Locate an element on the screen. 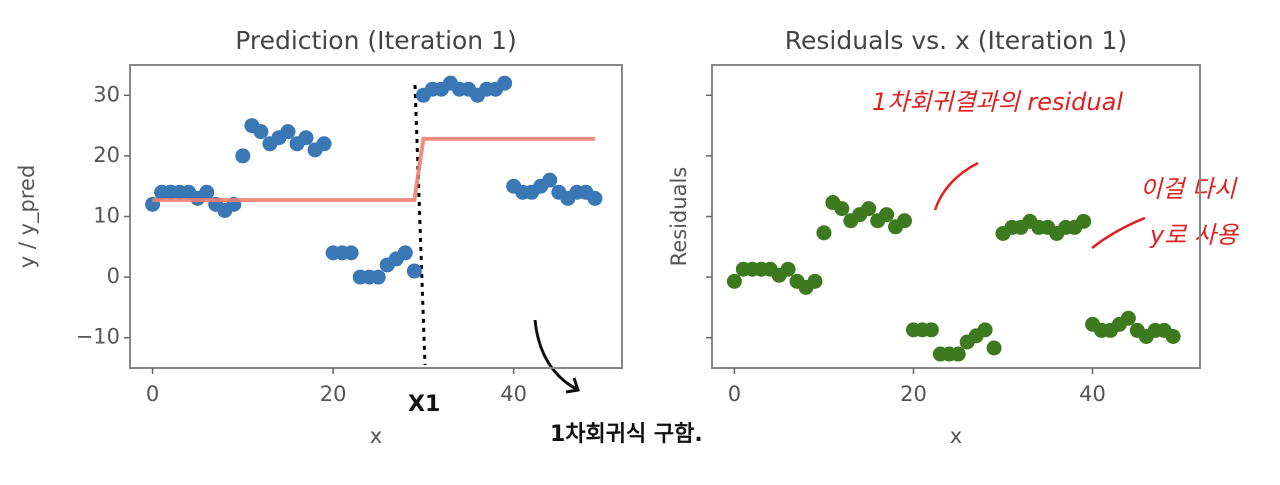 The image size is (1280, 485). y-tick-label: 30 is located at coordinates (106, 94).